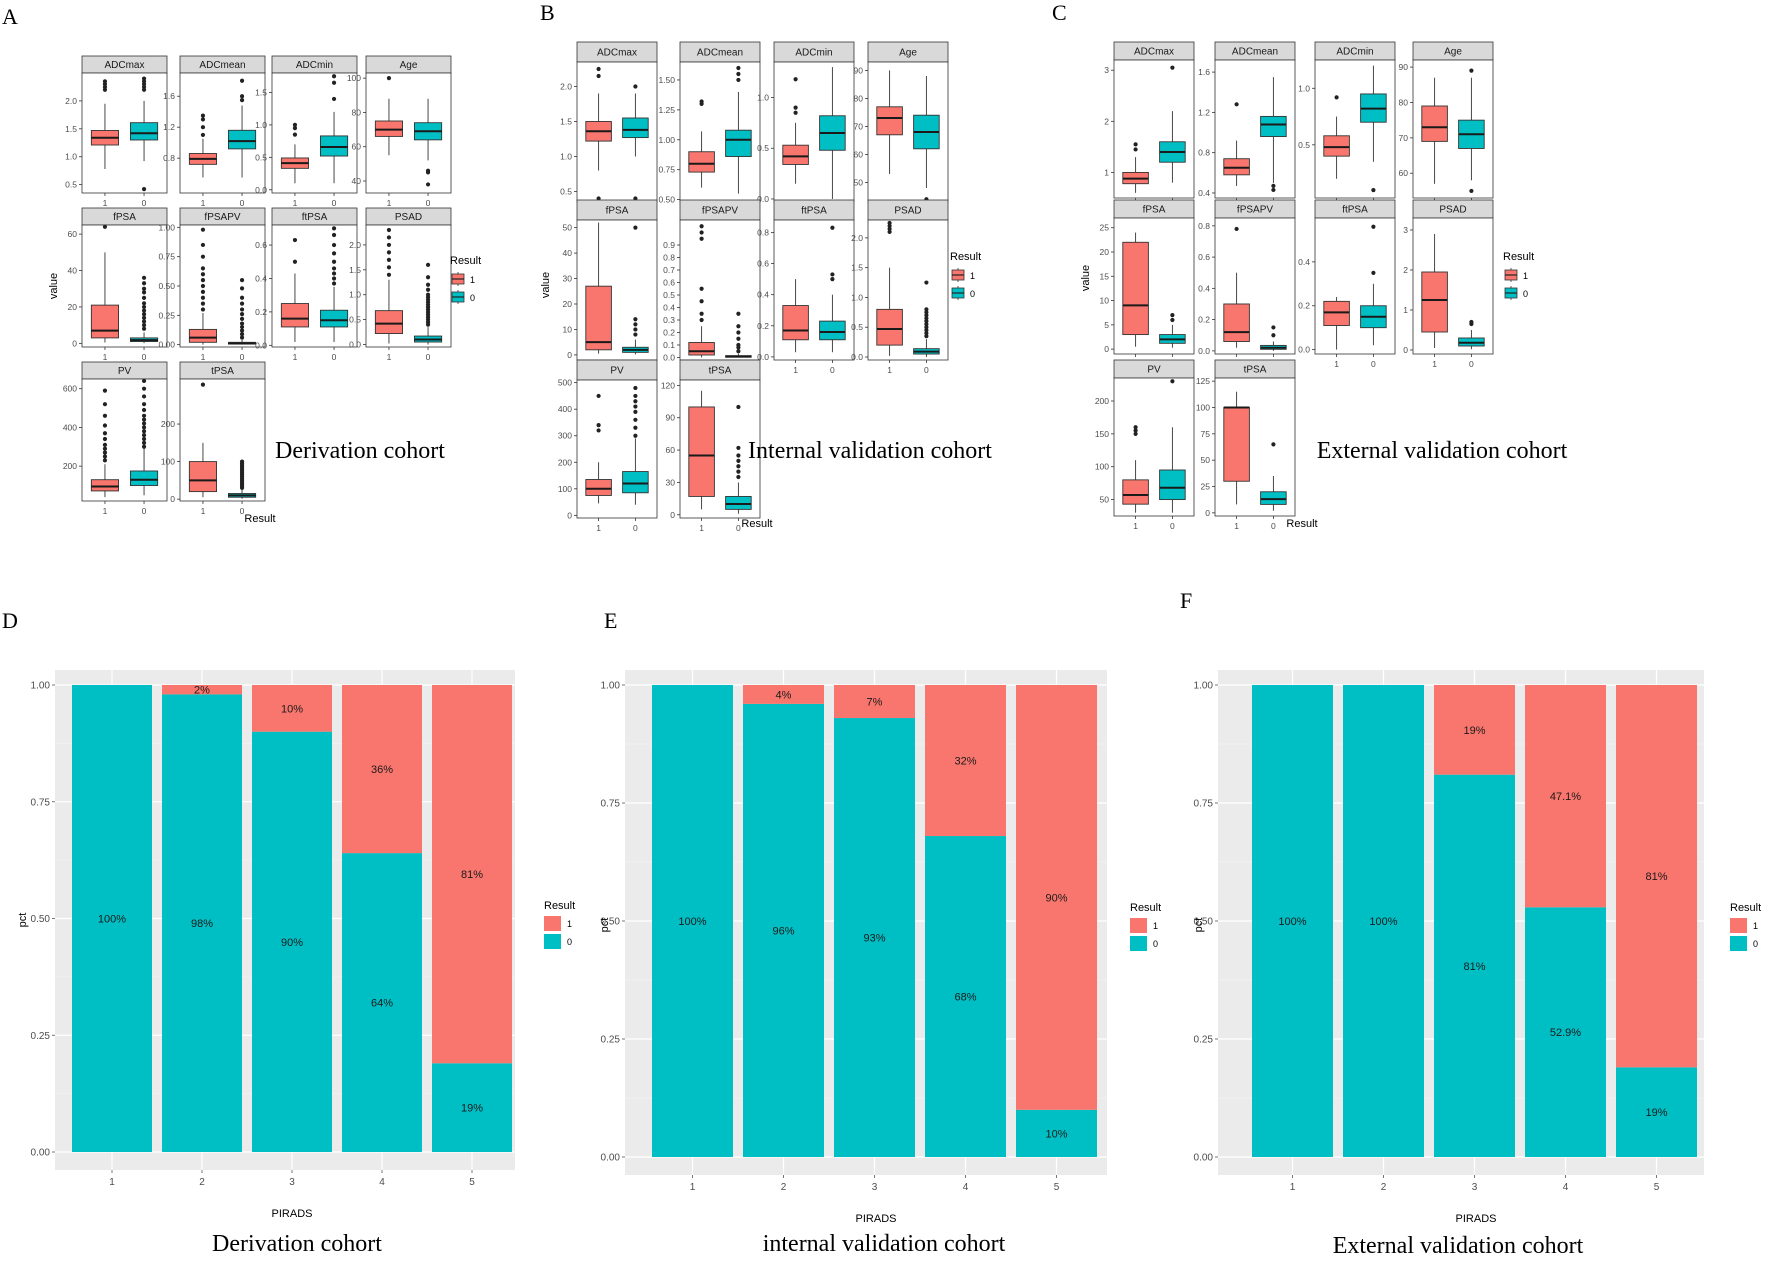 Image resolution: width=1771 pixels, height=1261 pixels. I want to click on data-label-result-0: 100%, so click(1292, 922).